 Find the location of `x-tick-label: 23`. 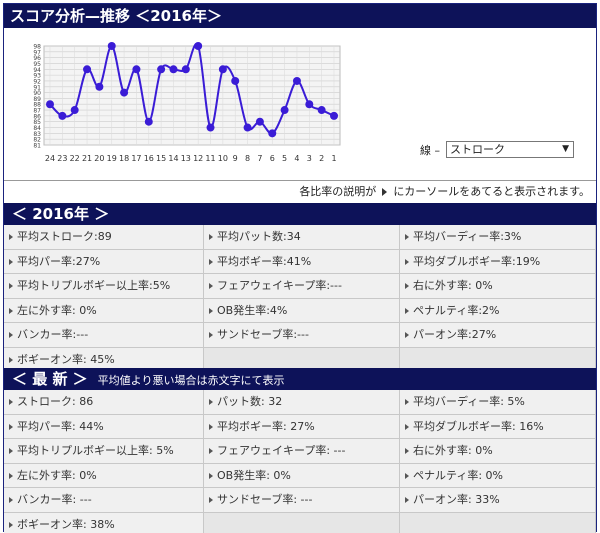

x-tick-label: 23 is located at coordinates (62, 158).